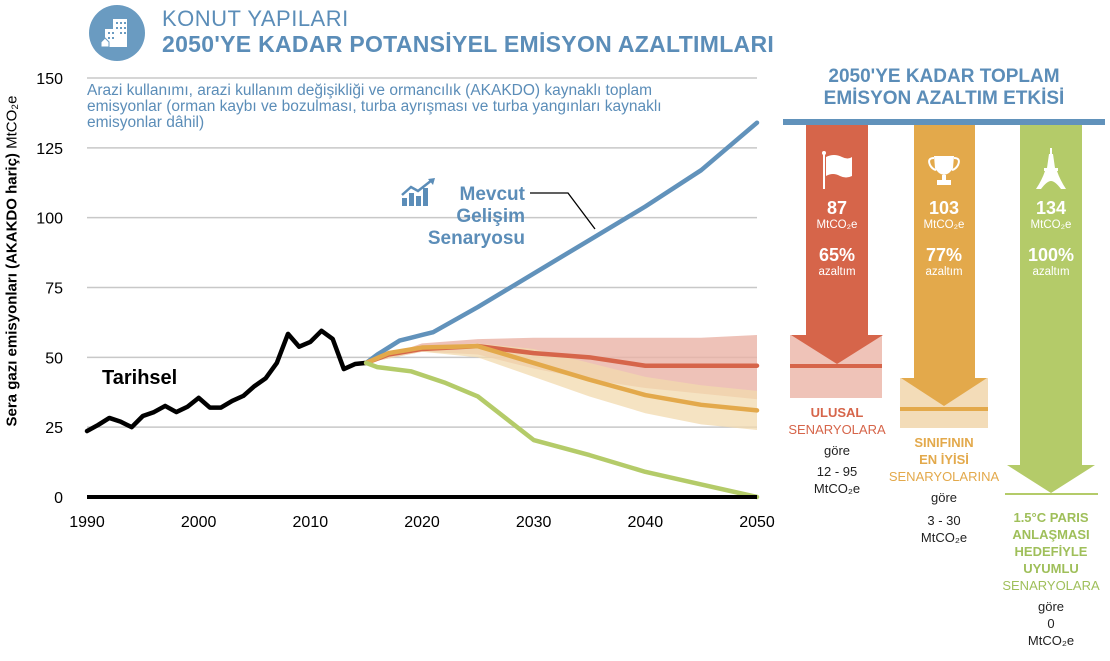 Image resolution: width=1110 pixels, height=661 pixels. I want to click on national-values: 87 MtCO₂e 65% azaltım, so click(837, 238).